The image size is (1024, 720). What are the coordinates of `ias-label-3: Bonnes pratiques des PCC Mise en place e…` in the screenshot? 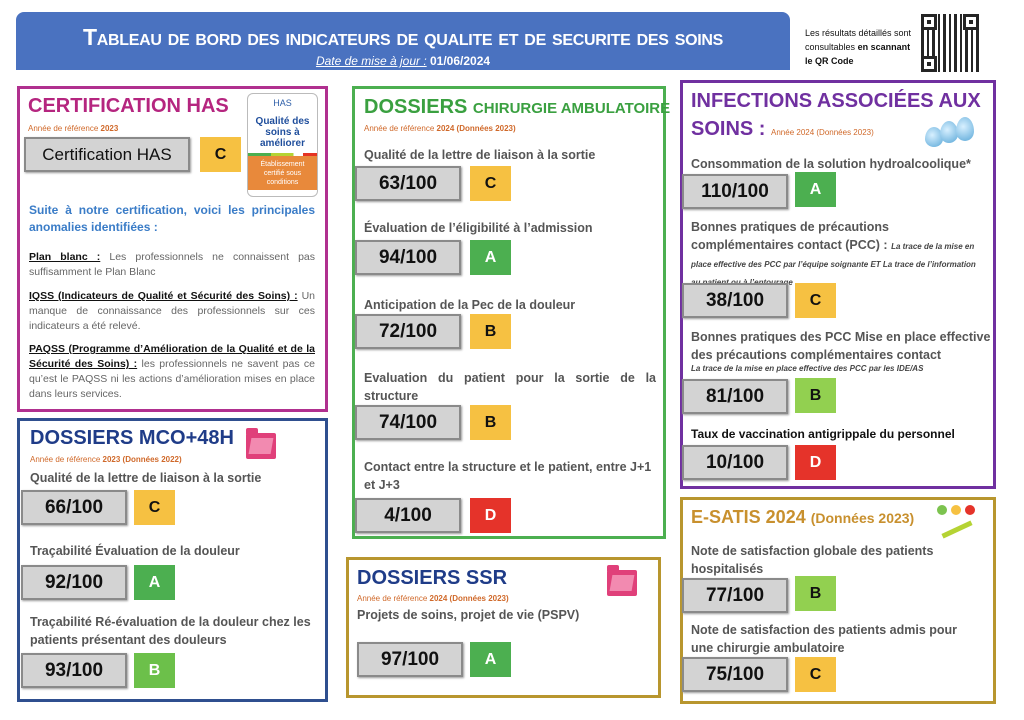 It's located at (841, 351).